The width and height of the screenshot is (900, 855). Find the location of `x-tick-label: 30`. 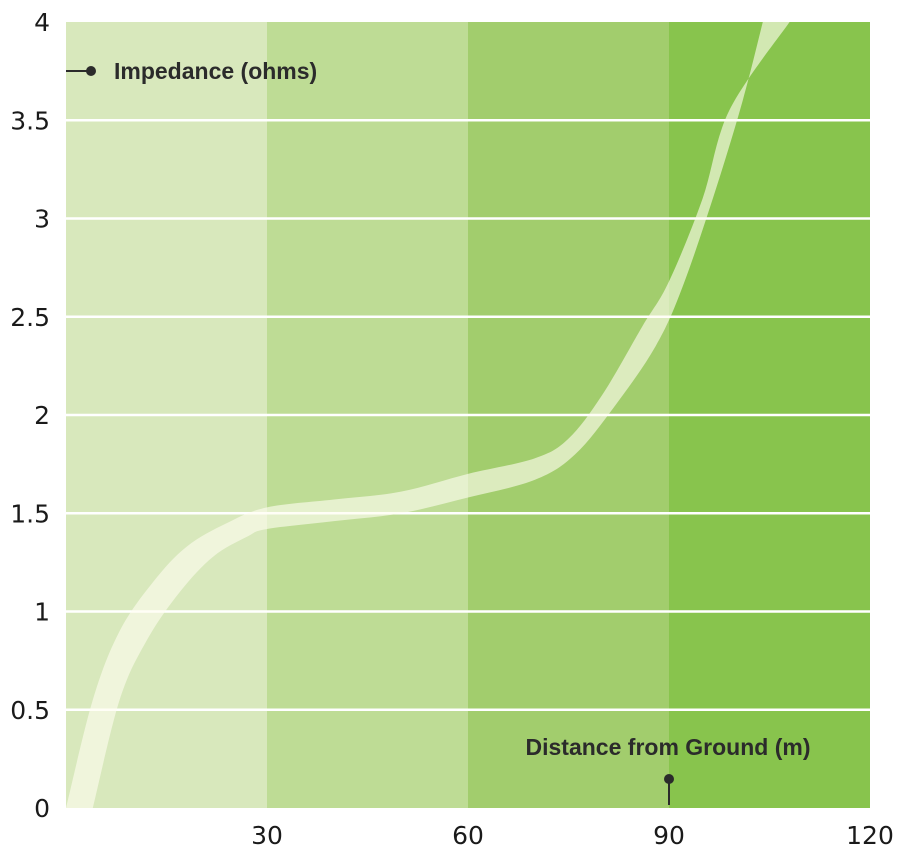

x-tick-label: 30 is located at coordinates (267, 835).